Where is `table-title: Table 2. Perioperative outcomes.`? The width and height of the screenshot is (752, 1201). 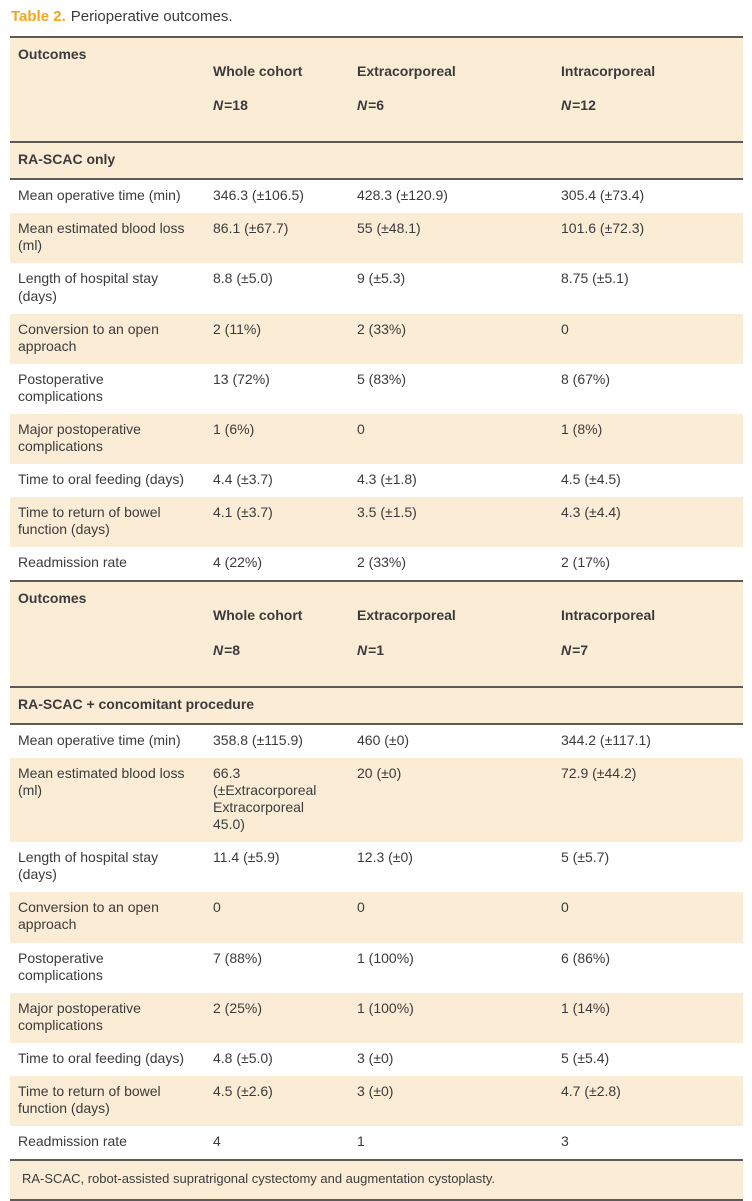
table-title: Table 2. Perioperative outcomes. is located at coordinates (377, 17).